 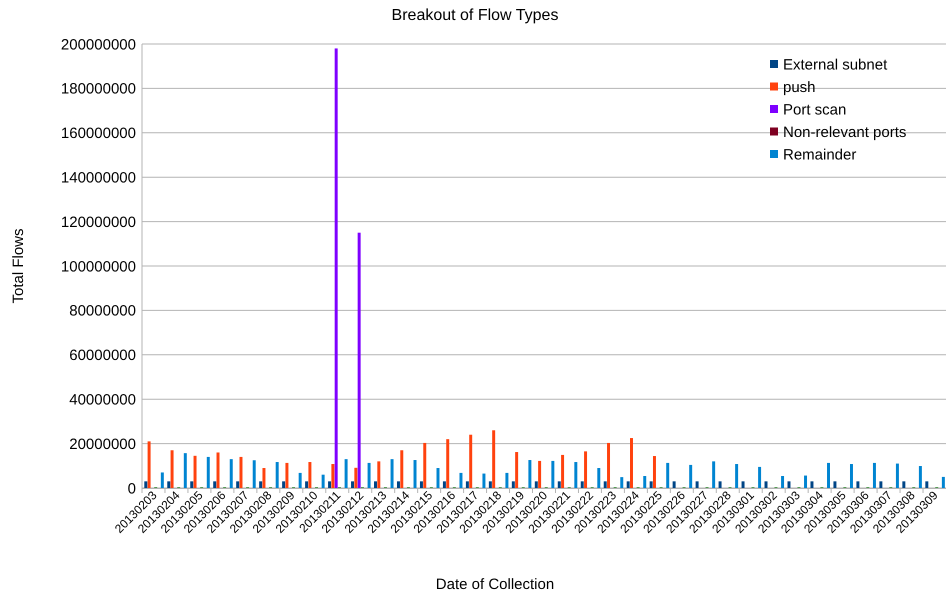 What do you see at coordinates (835, 65) in the screenshot?
I see `legend-label: External subnet` at bounding box center [835, 65].